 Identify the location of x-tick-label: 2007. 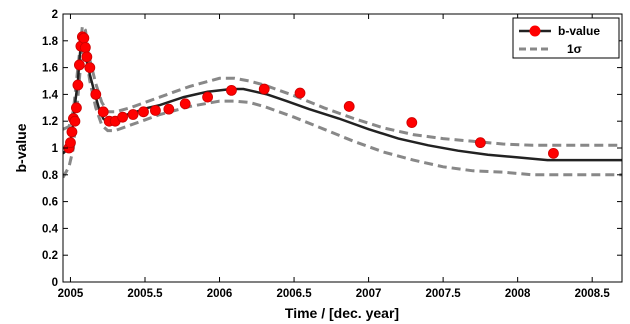
(369, 294).